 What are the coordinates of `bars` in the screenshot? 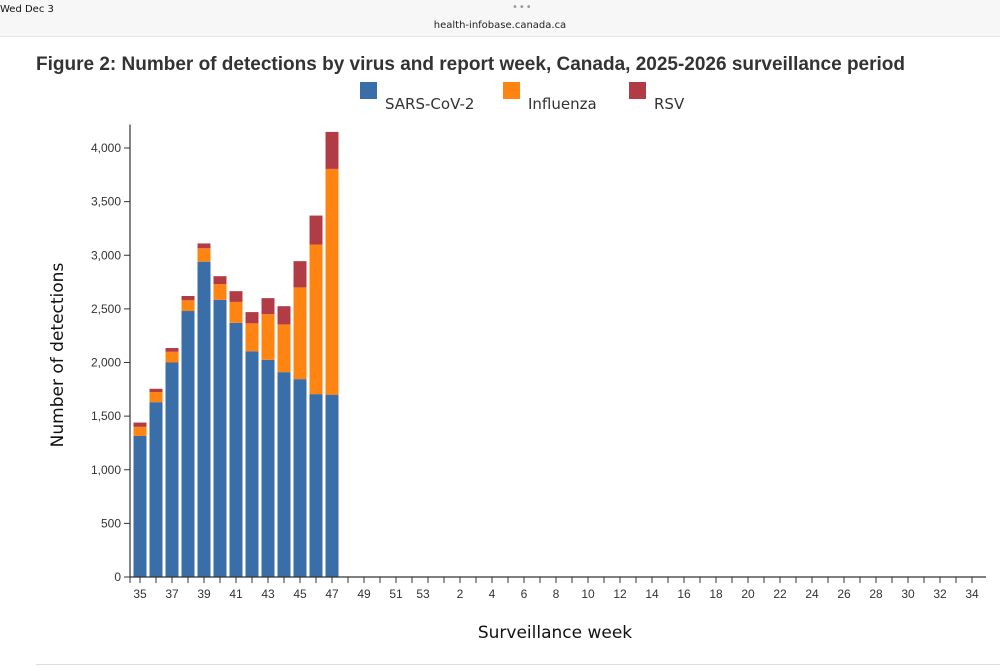 It's located at (236, 354).